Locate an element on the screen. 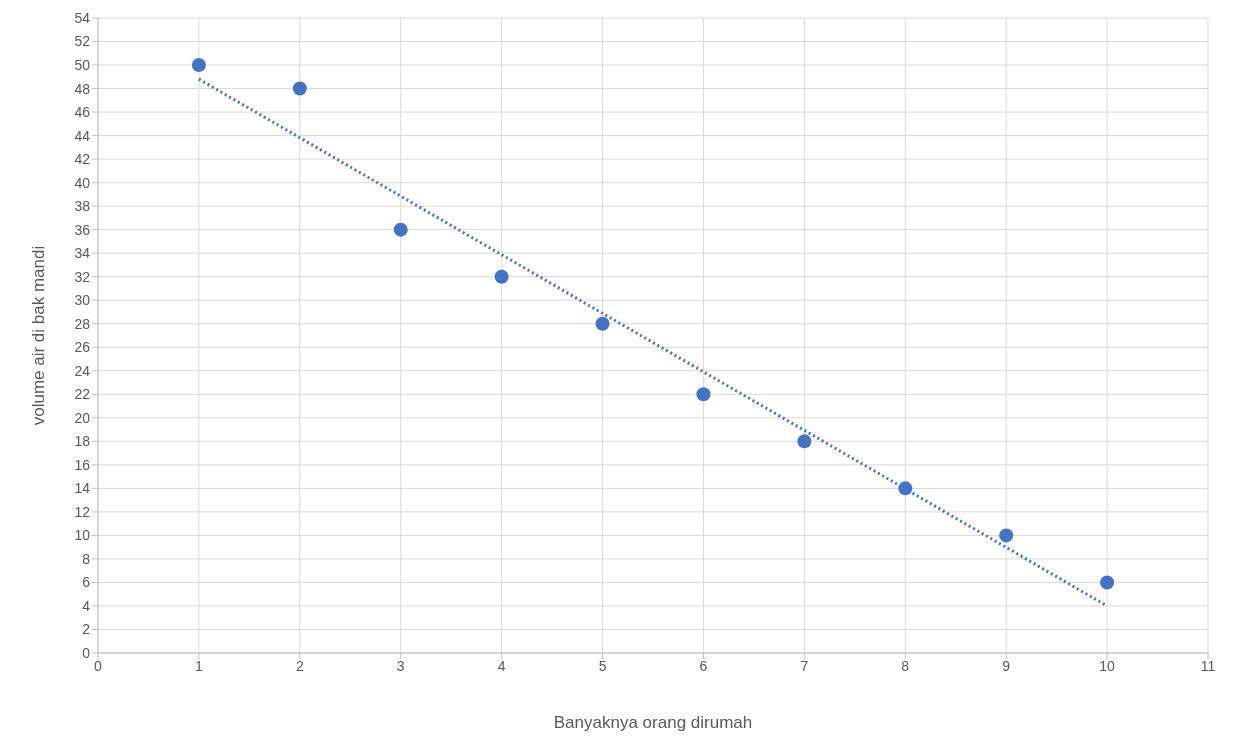 Image resolution: width=1245 pixels, height=751 pixels. y-tick-label: 34 is located at coordinates (82, 253).